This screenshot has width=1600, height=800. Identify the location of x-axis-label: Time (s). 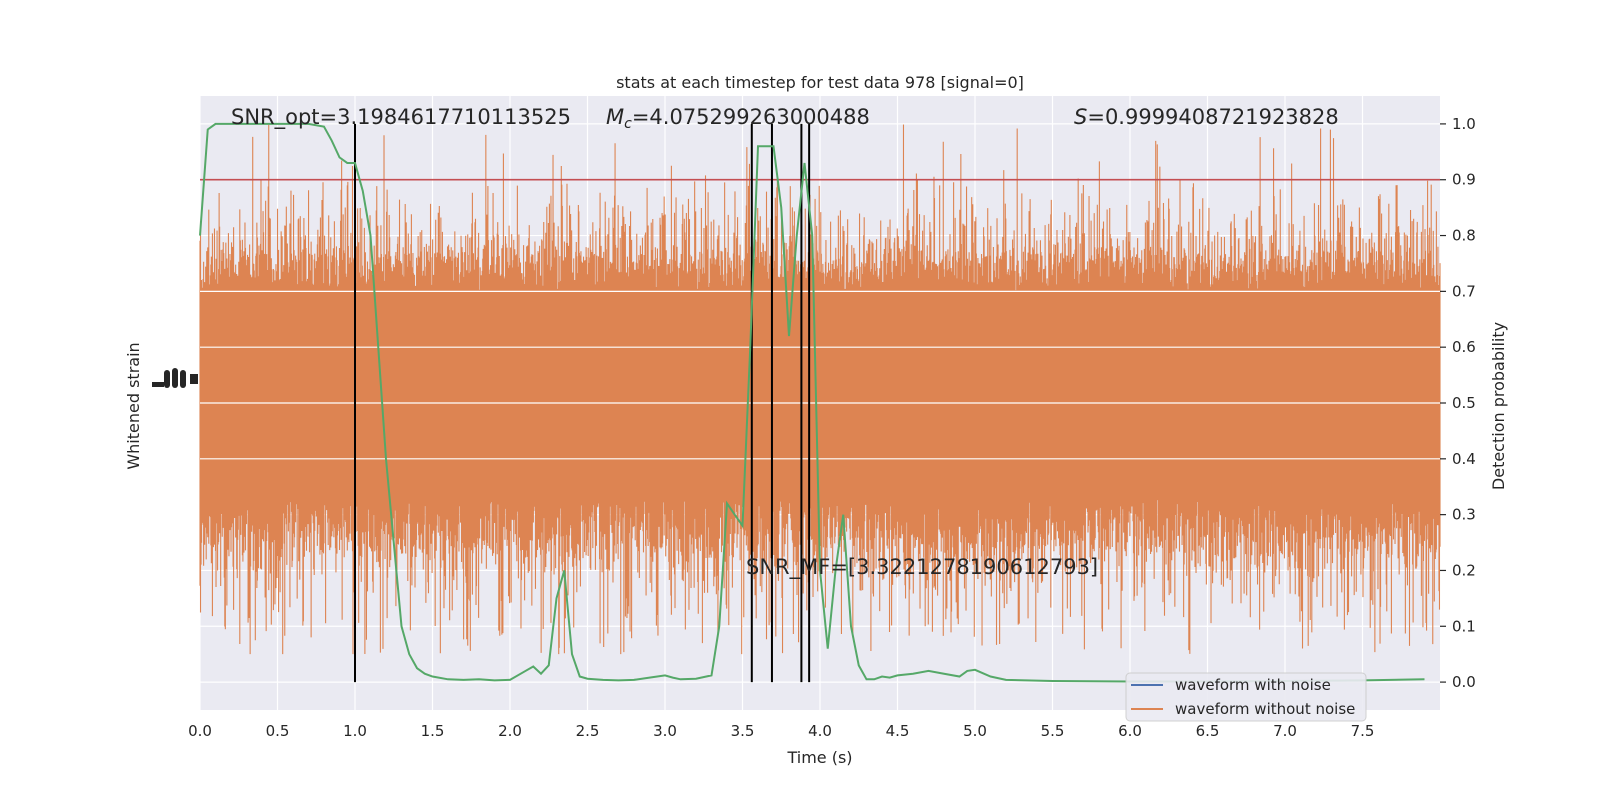
(819, 757).